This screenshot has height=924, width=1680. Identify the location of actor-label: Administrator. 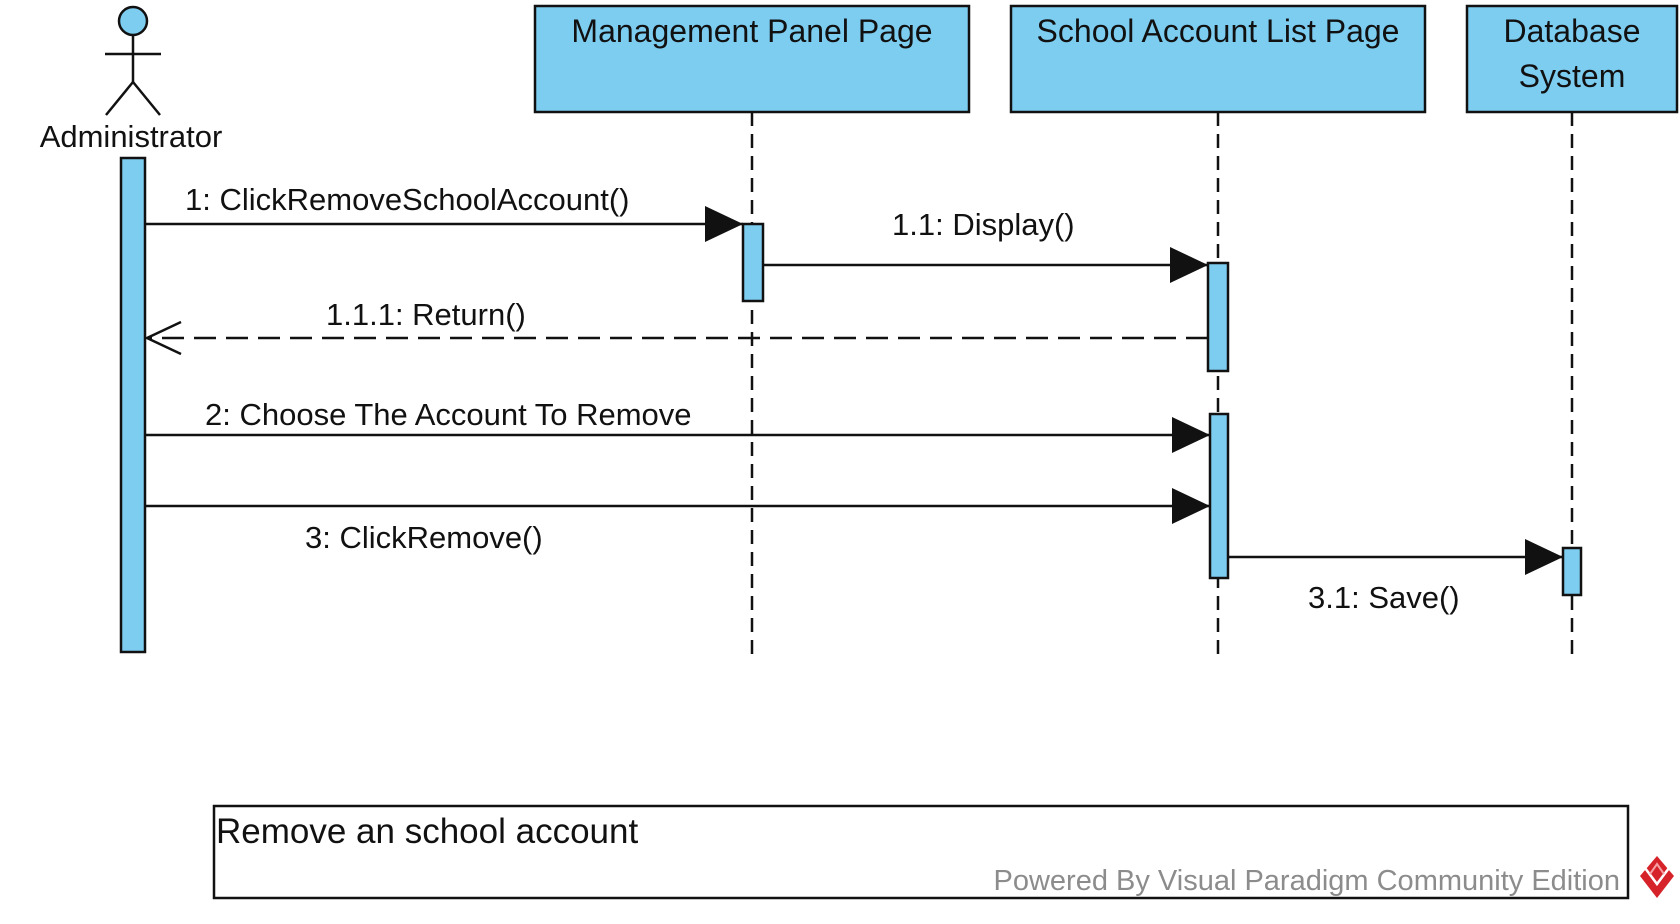
(131, 136).